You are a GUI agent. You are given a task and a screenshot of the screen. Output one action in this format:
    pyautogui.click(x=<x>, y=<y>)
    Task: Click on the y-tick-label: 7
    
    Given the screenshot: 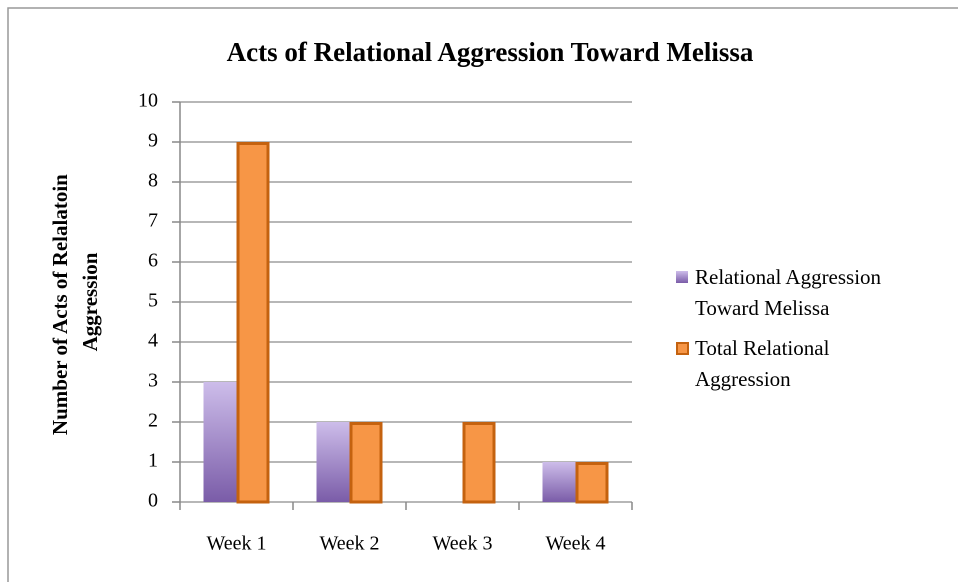 What is the action you would take?
    pyautogui.click(x=153, y=221)
    